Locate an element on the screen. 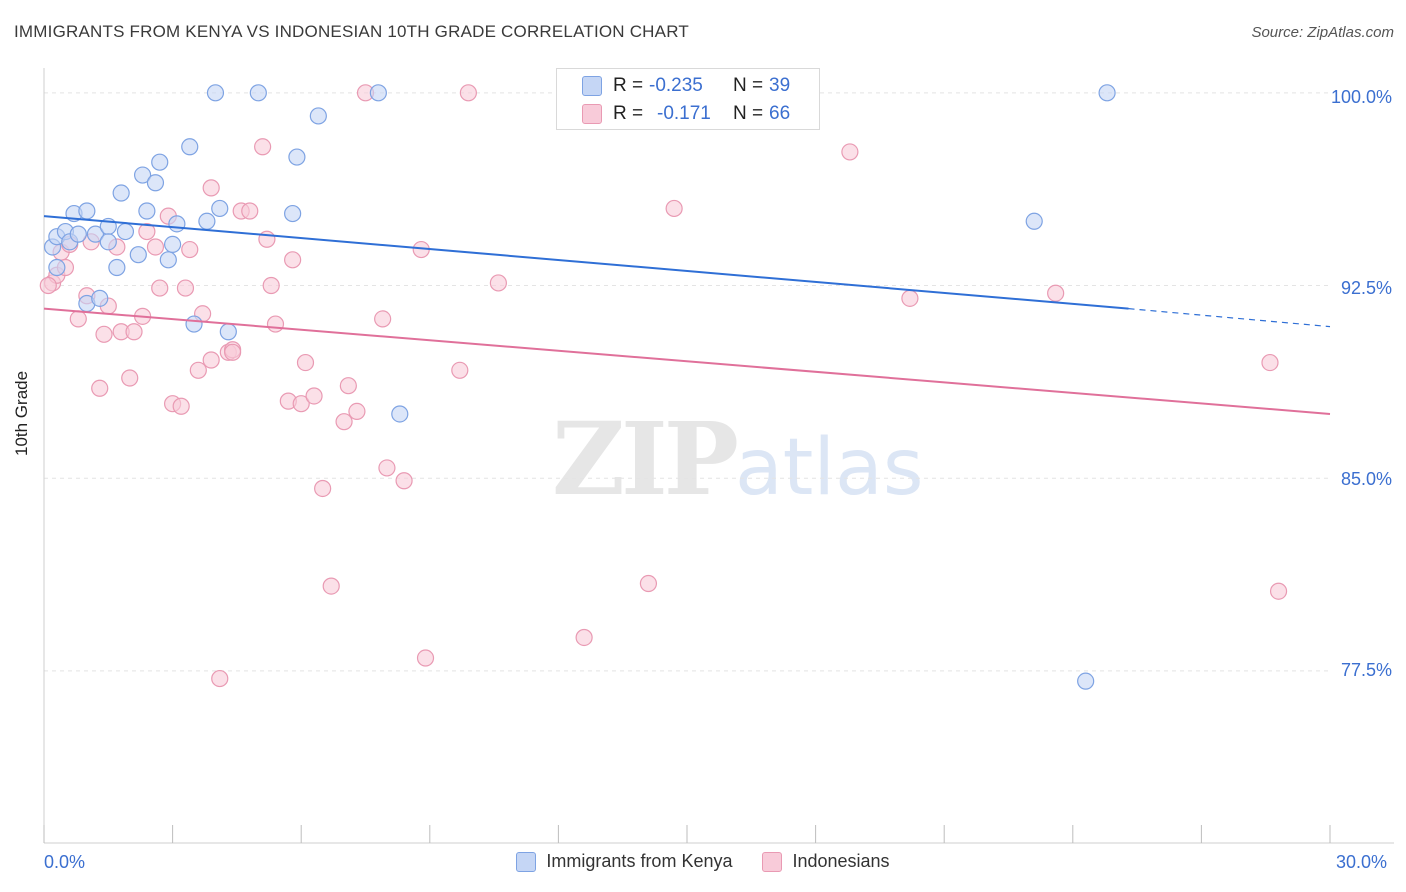  source-credit: Source: ZipAtlas.com is located at coordinates (1322, 32).